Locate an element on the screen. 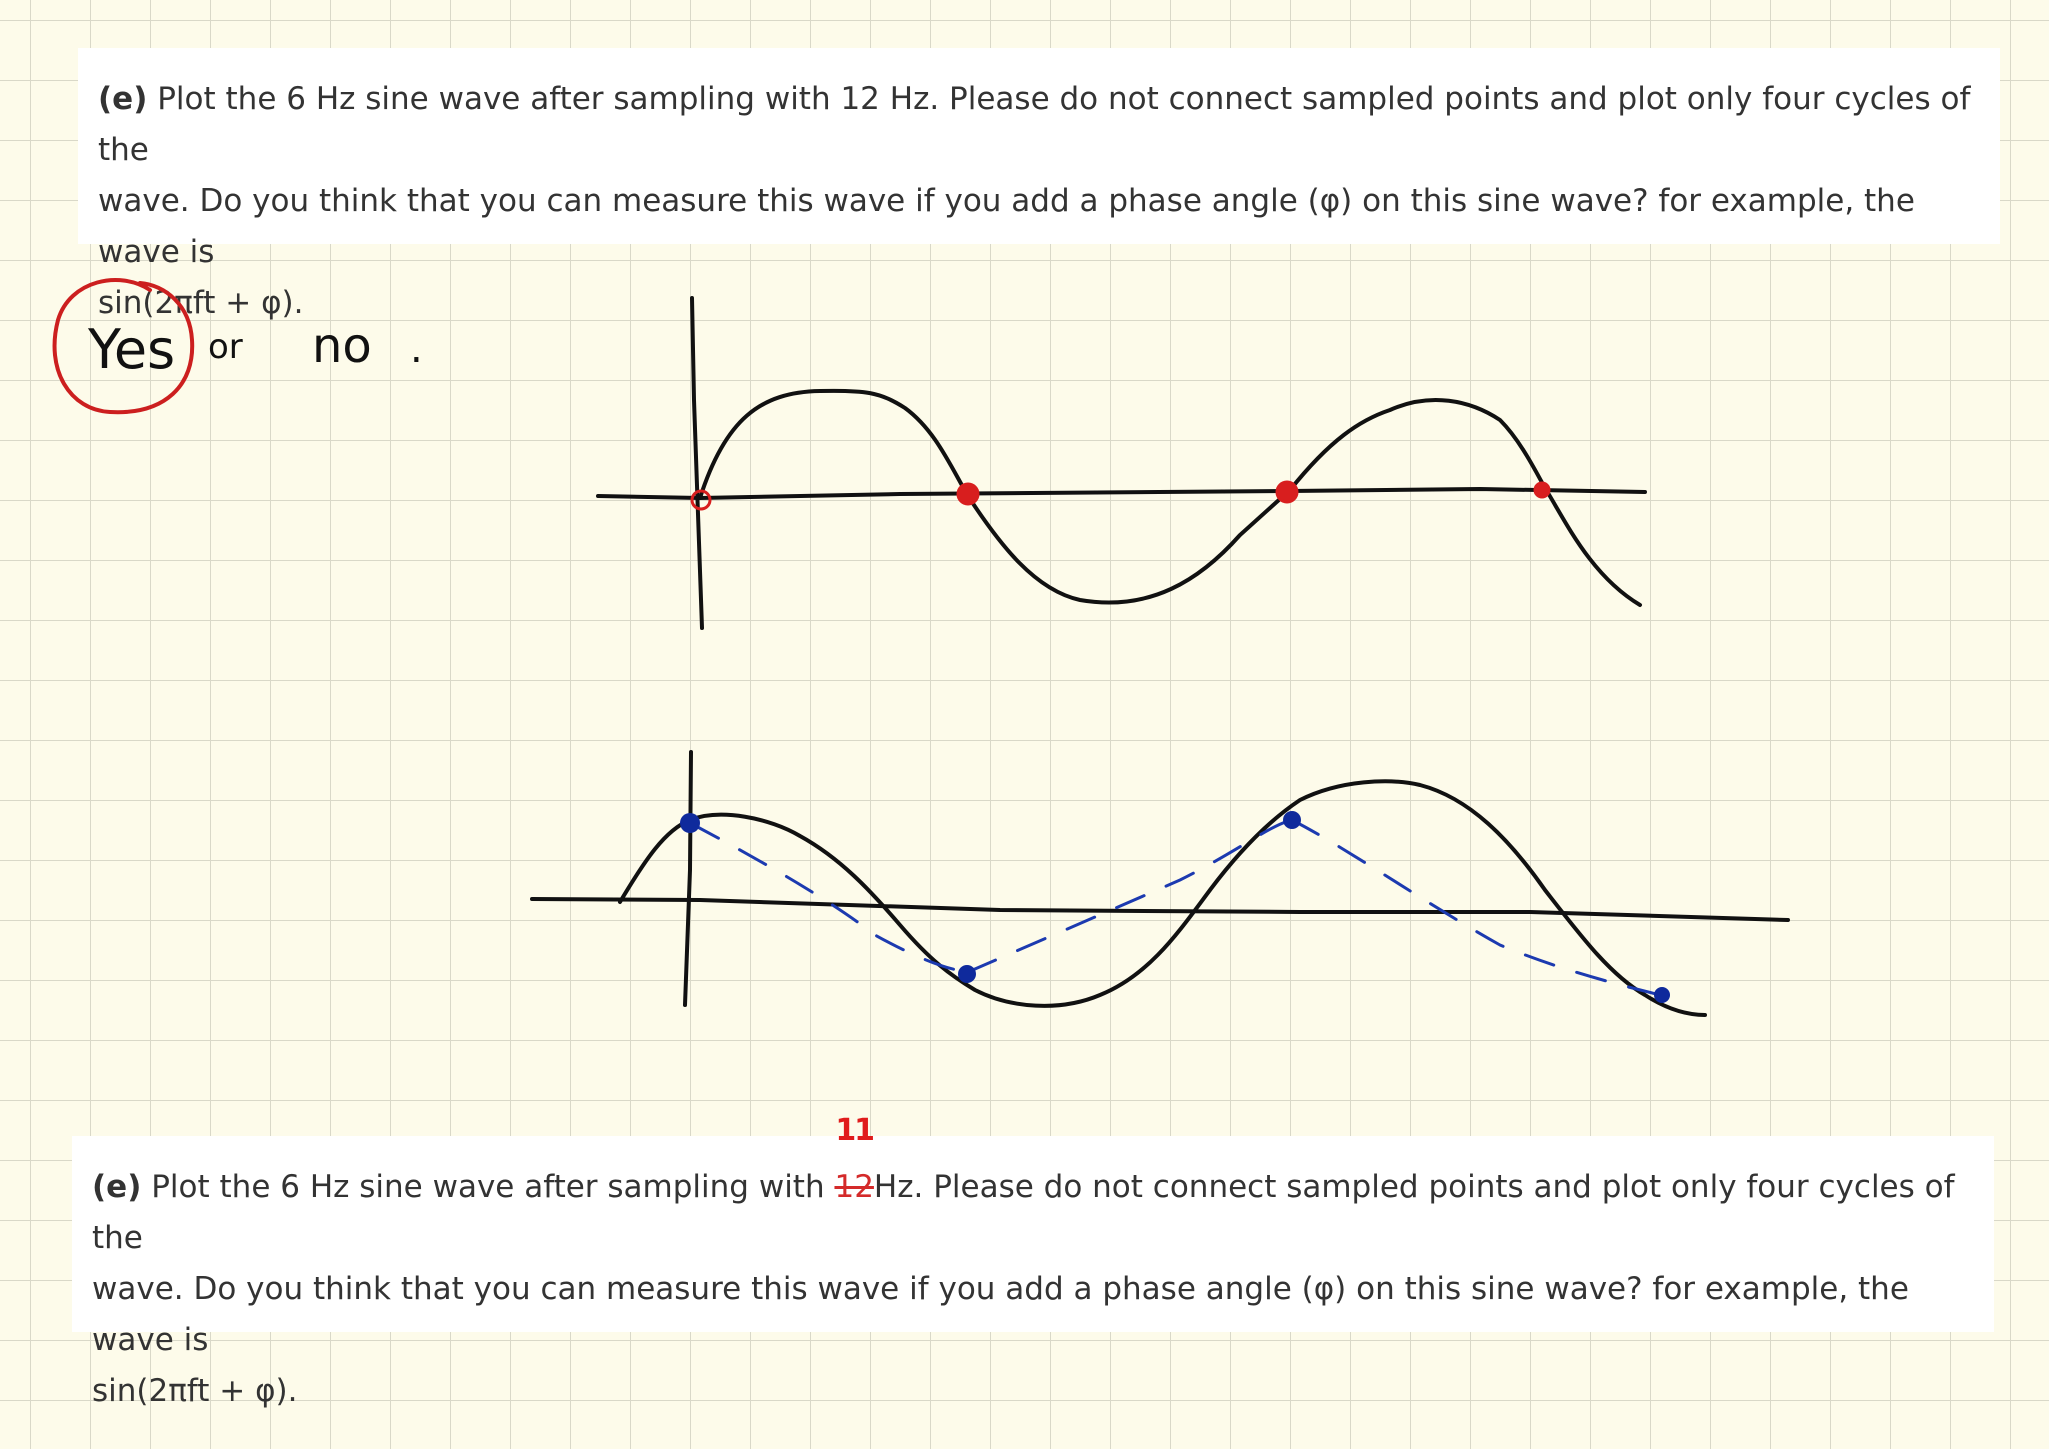 This screenshot has height=1449, width=2049. plot-bottom-y-axis is located at coordinates (688, 878).